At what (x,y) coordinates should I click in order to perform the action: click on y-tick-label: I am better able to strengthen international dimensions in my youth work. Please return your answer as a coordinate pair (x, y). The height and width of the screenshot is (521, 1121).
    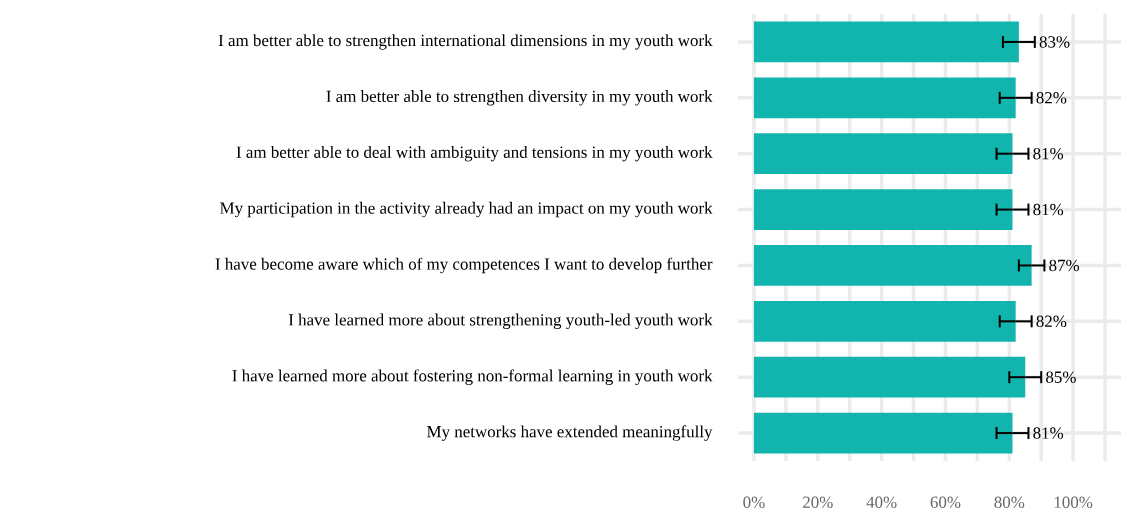
    Looking at the image, I should click on (465, 42).